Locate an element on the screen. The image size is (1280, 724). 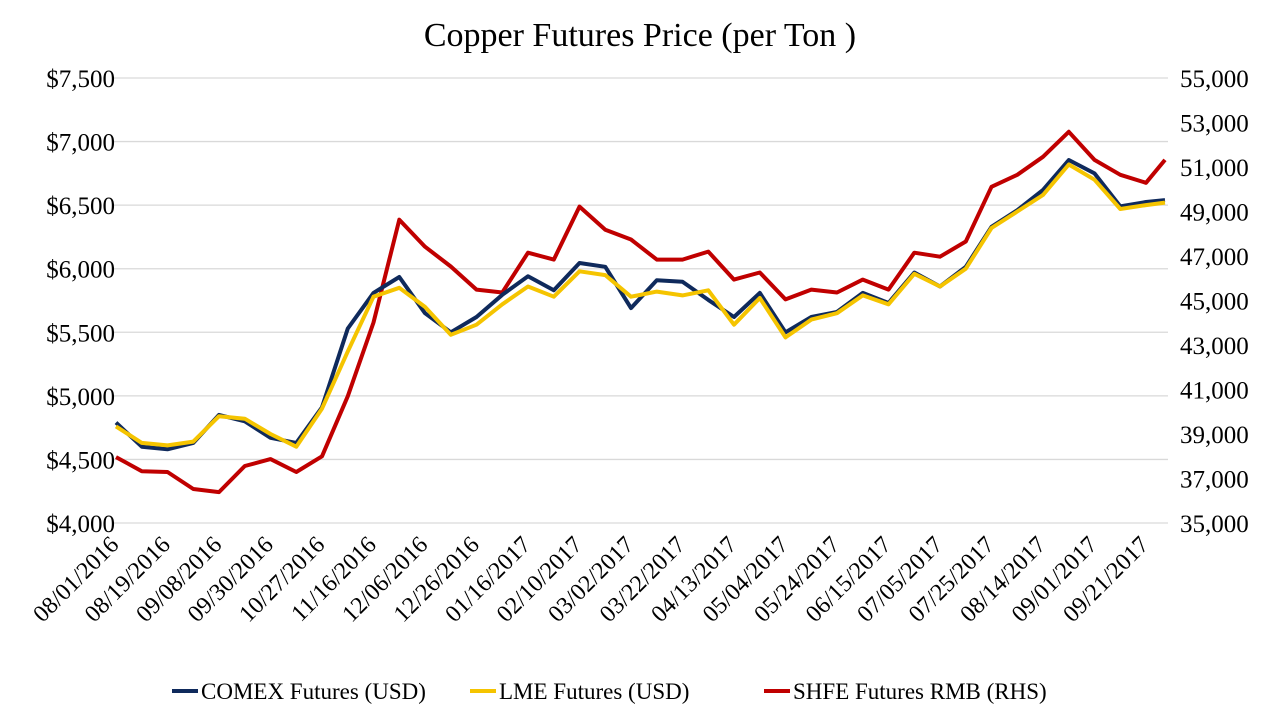
left-tick-label: $6,000 is located at coordinates (80, 270).